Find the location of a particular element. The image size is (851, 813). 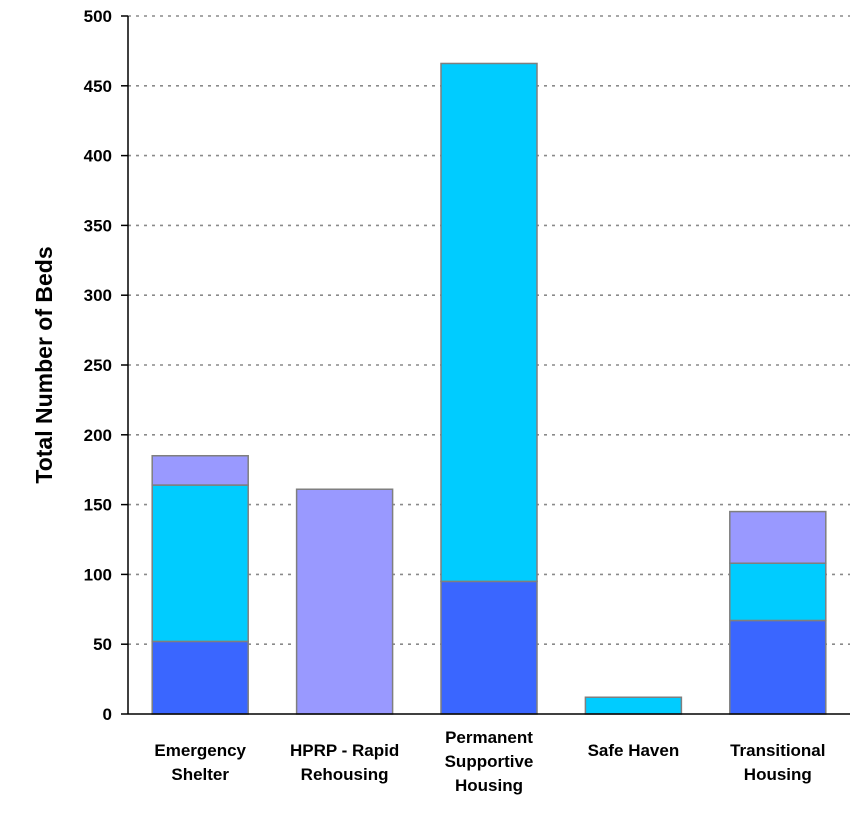

x-category-label: Shelter is located at coordinates (200, 774).